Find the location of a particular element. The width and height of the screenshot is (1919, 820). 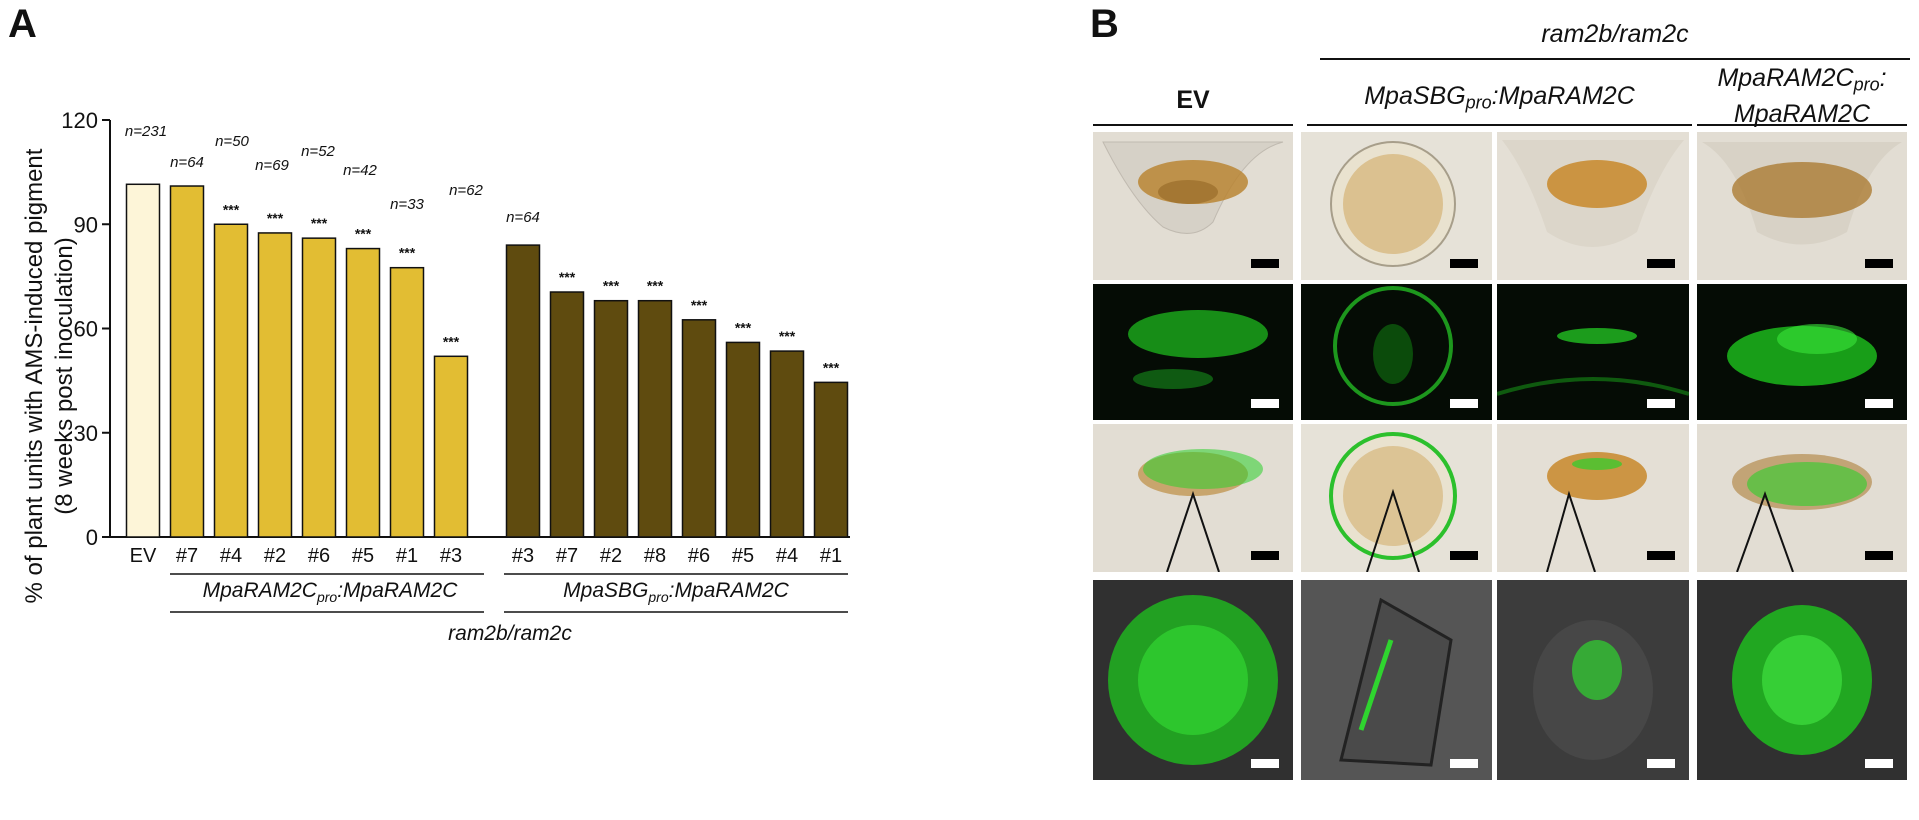

micrograph-r4-c4 is located at coordinates (1802, 680).